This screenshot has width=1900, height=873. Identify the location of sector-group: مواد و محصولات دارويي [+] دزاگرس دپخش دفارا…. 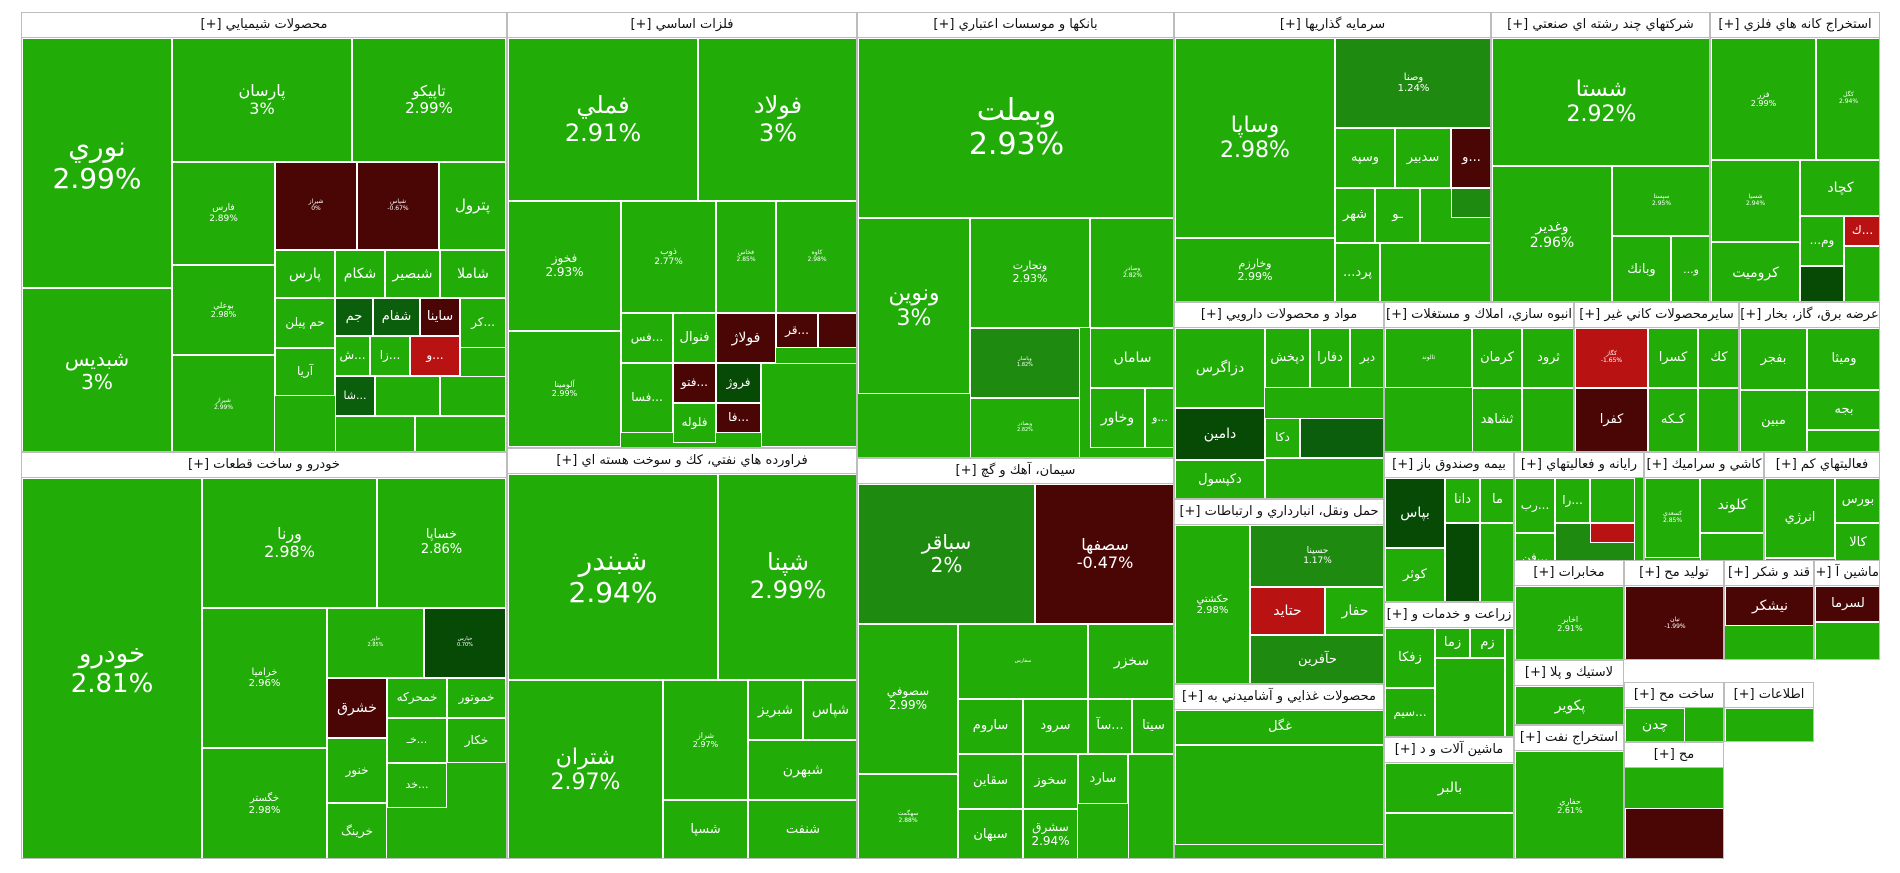
(1279, 400).